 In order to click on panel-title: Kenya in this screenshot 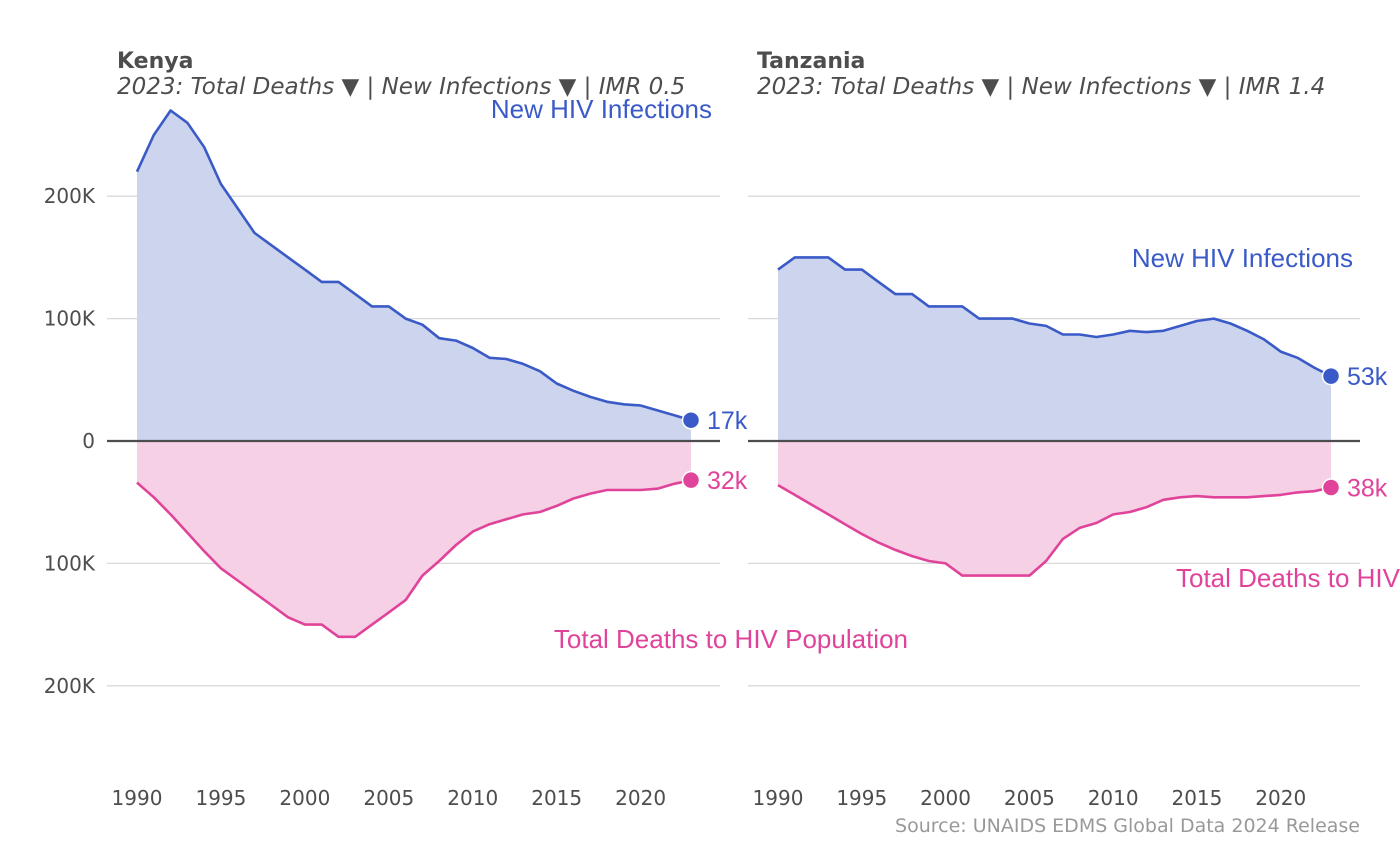, I will do `click(155, 61)`.